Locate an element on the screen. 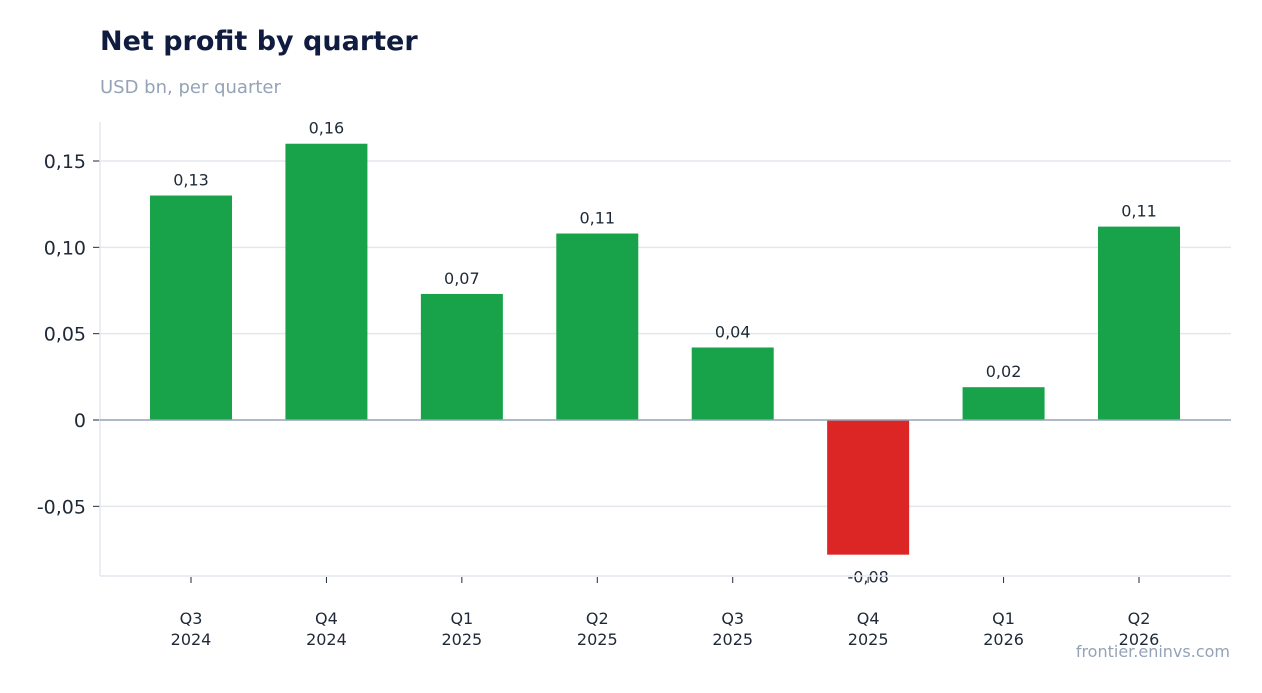  y-tick-label: 0,10 is located at coordinates (65, 248).